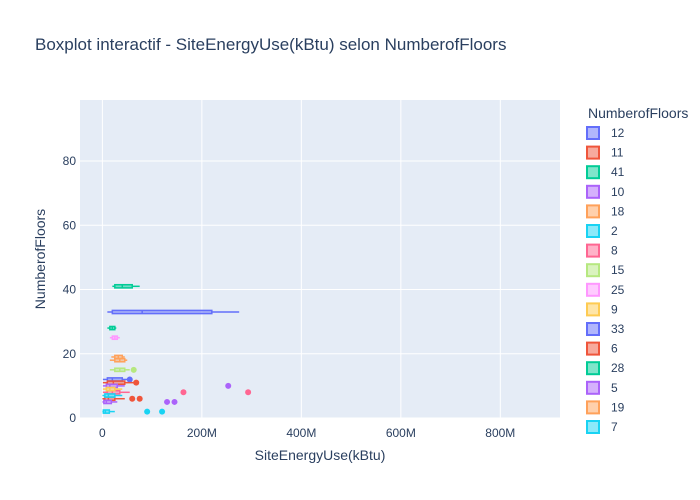 This screenshot has height=500, width=700. Describe the element at coordinates (618, 192) in the screenshot. I see `legend-label: 10` at that location.